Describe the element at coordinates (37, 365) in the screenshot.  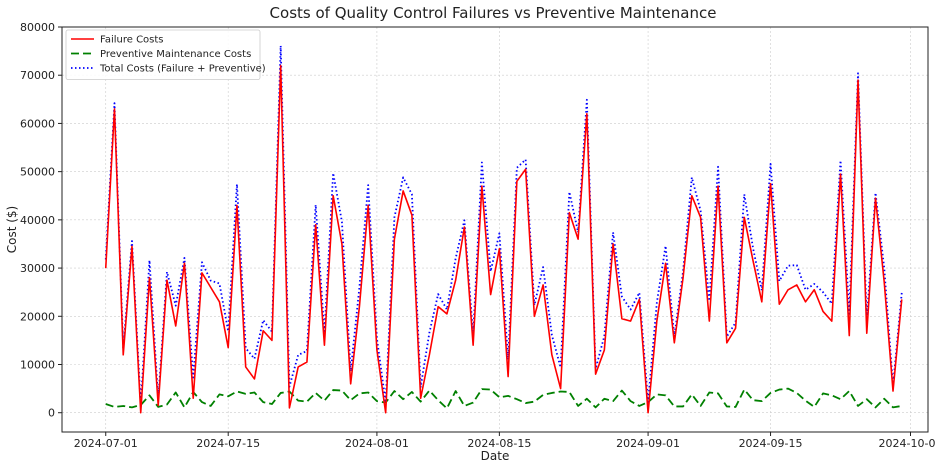
I see `y-tick-label: 10000` at that location.